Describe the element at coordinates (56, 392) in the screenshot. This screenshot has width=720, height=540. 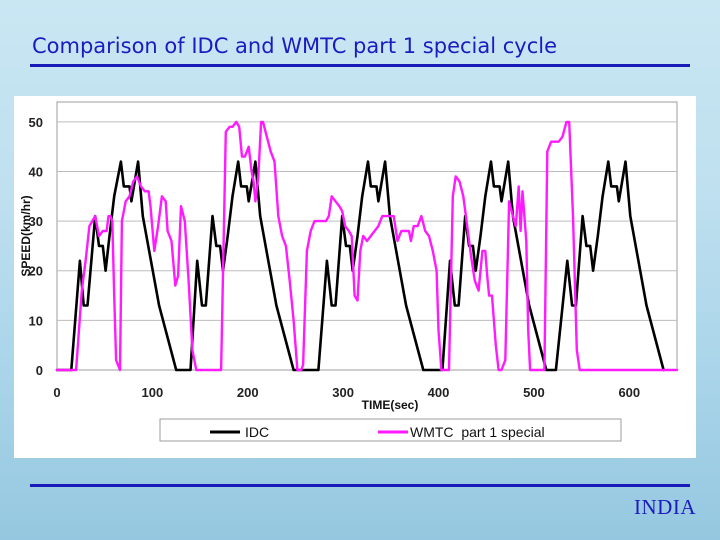
I see `x-tick-label: 0` at that location.